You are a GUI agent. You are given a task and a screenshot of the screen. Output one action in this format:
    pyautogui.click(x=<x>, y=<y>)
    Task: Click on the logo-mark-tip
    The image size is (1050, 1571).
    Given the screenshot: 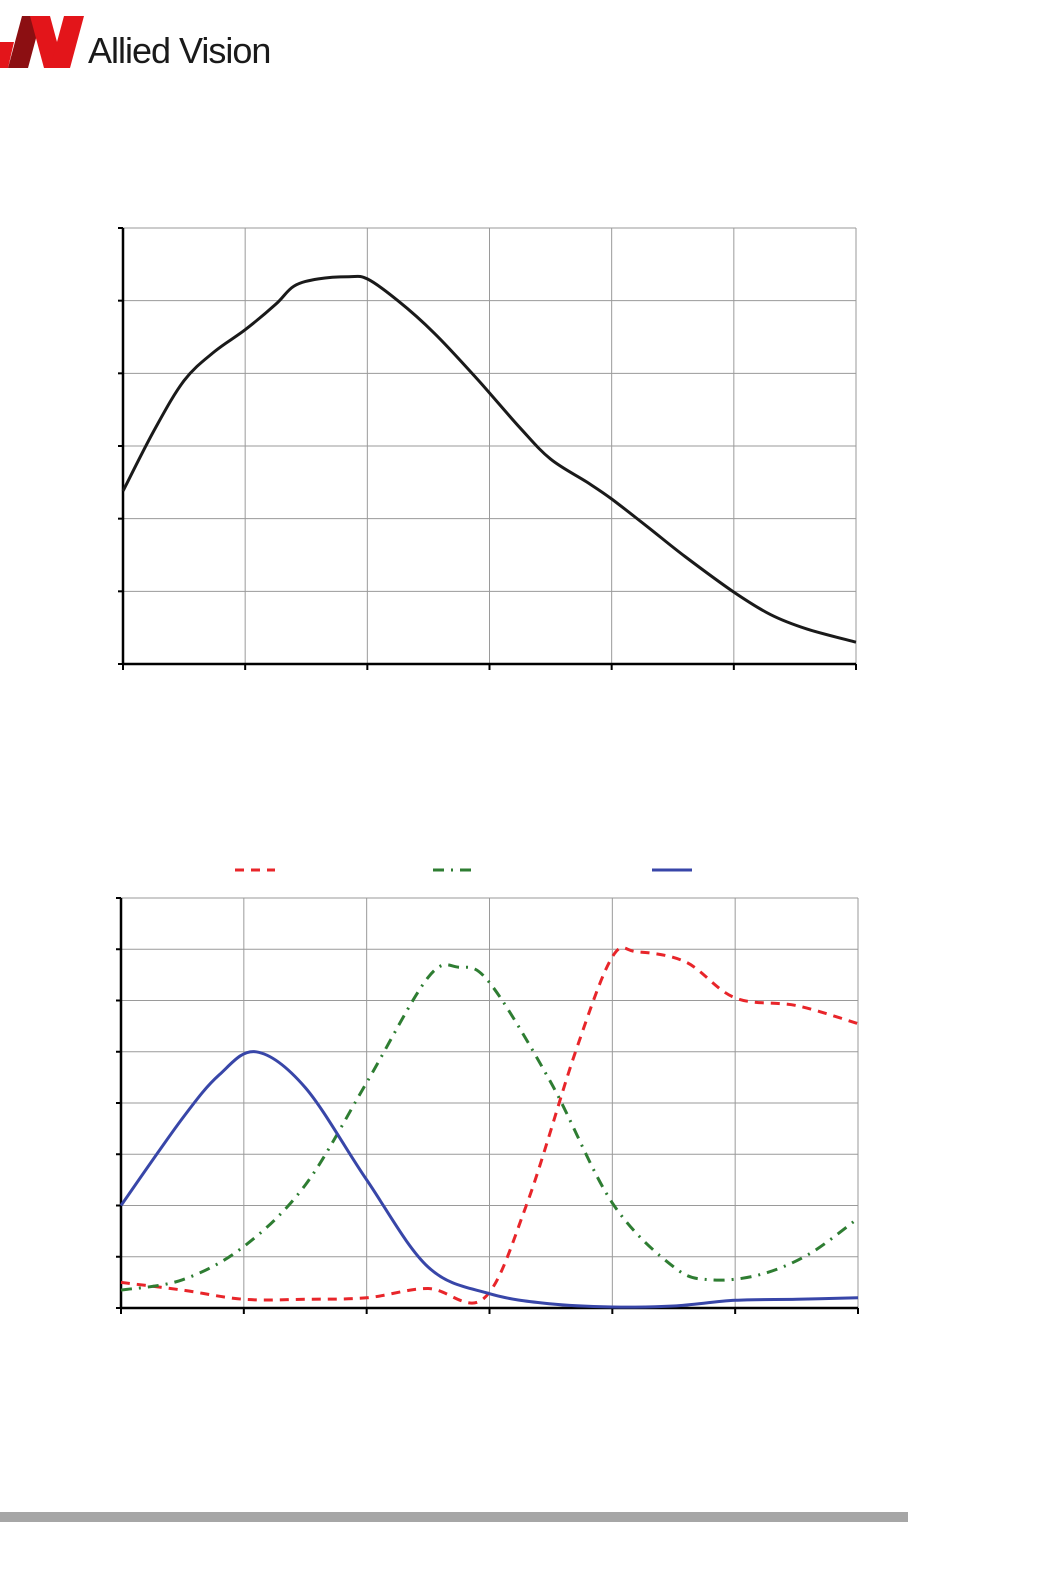 What is the action you would take?
    pyautogui.click(x=7, y=55)
    